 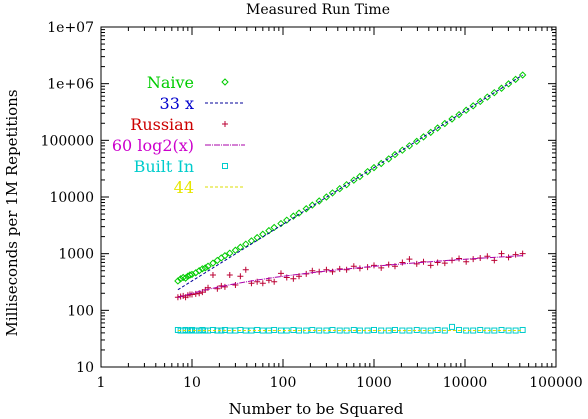 I want to click on x-tick-label: 1, so click(x=101, y=383).